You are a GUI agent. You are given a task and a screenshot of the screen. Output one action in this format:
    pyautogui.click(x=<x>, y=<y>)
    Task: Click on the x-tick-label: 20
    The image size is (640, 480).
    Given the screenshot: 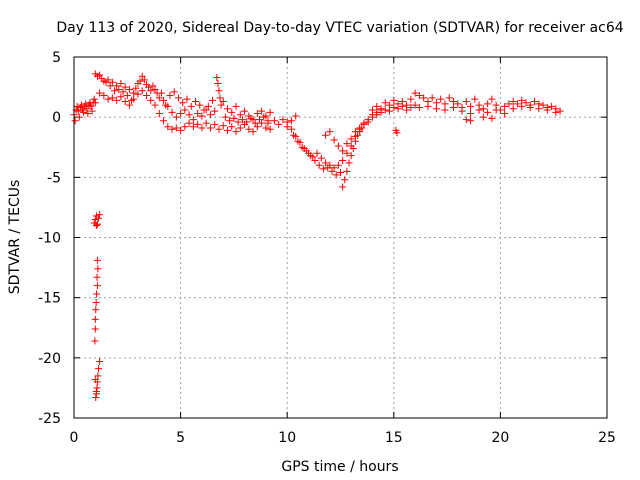 What is the action you would take?
    pyautogui.click(x=500, y=438)
    